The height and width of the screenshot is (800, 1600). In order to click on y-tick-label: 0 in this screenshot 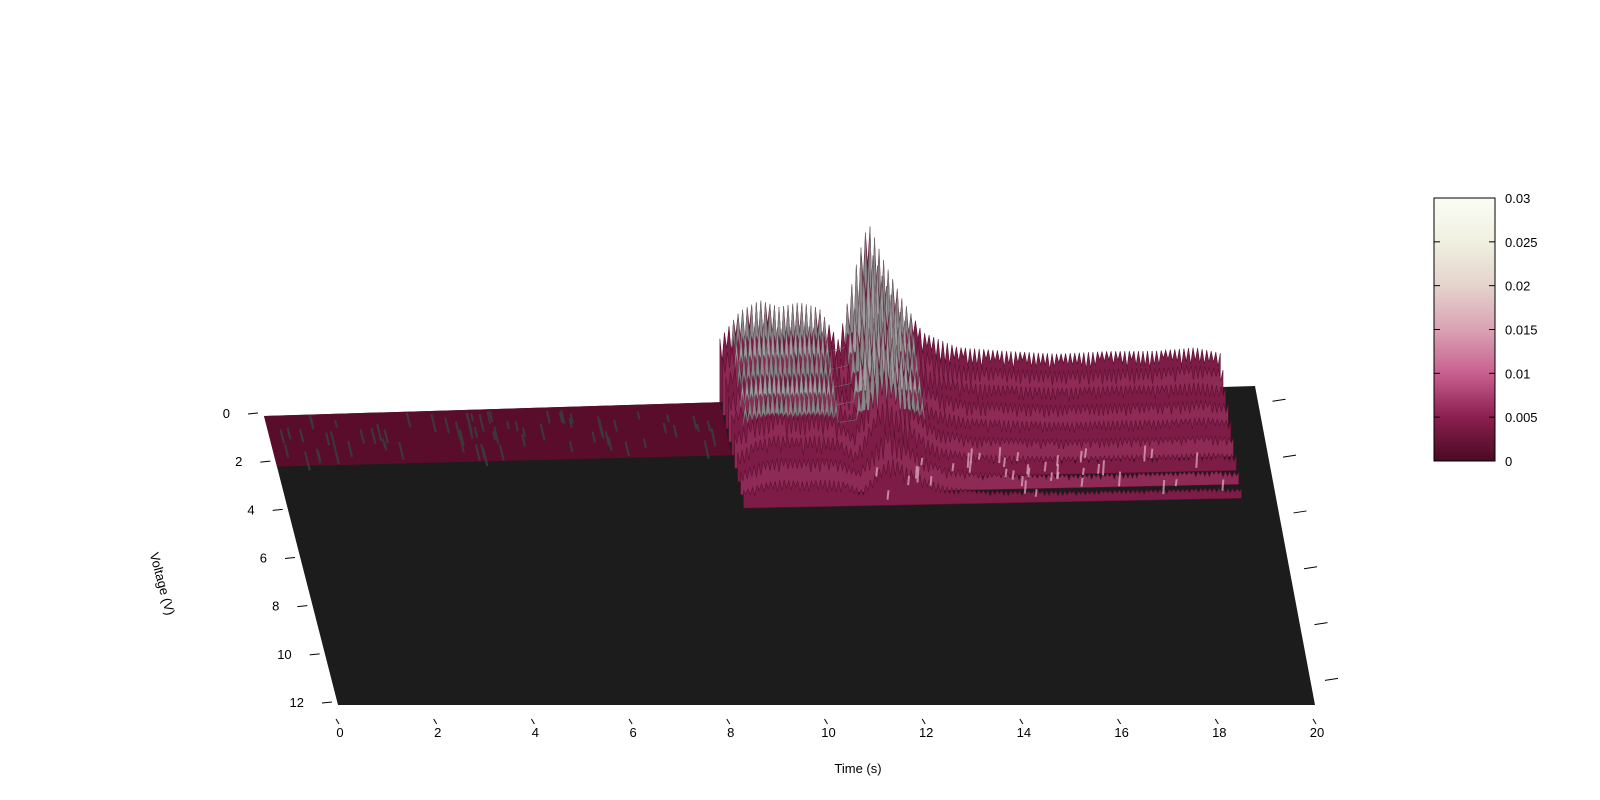, I will do `click(226, 413)`.